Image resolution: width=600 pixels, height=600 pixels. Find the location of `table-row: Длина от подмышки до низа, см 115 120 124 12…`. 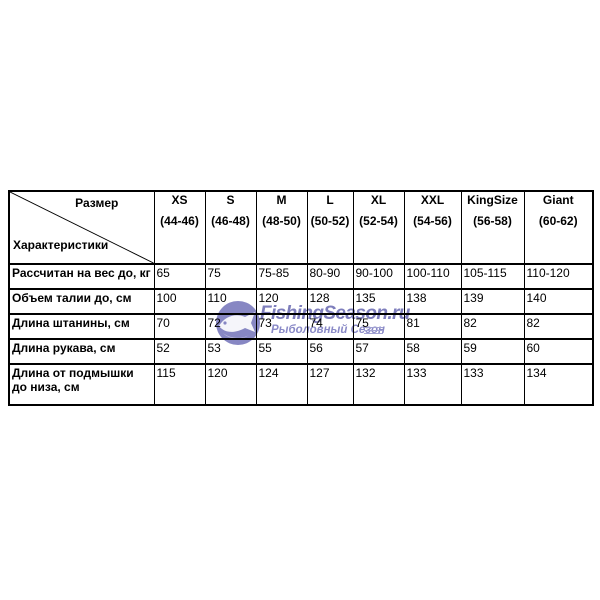

table-row: Длина от подмышки до низа, см 115 120 124 12… is located at coordinates (301, 384).